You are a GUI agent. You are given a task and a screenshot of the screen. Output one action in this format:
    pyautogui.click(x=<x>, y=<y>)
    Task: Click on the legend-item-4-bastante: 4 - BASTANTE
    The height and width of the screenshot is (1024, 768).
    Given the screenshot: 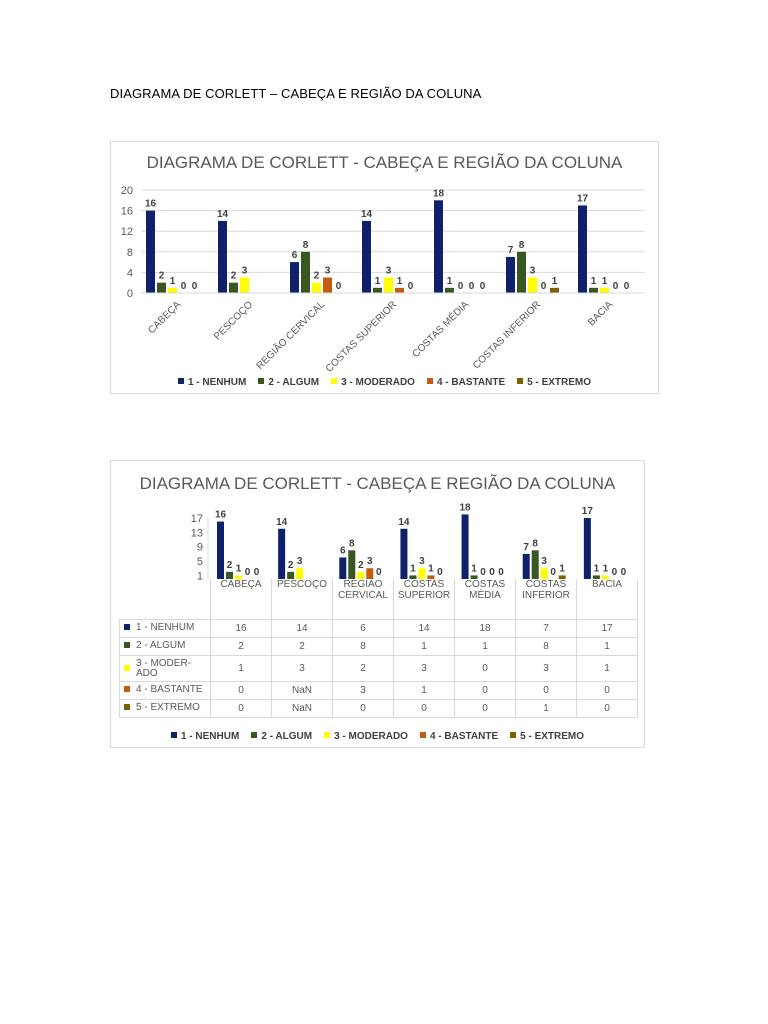 What is the action you would take?
    pyautogui.click(x=466, y=382)
    